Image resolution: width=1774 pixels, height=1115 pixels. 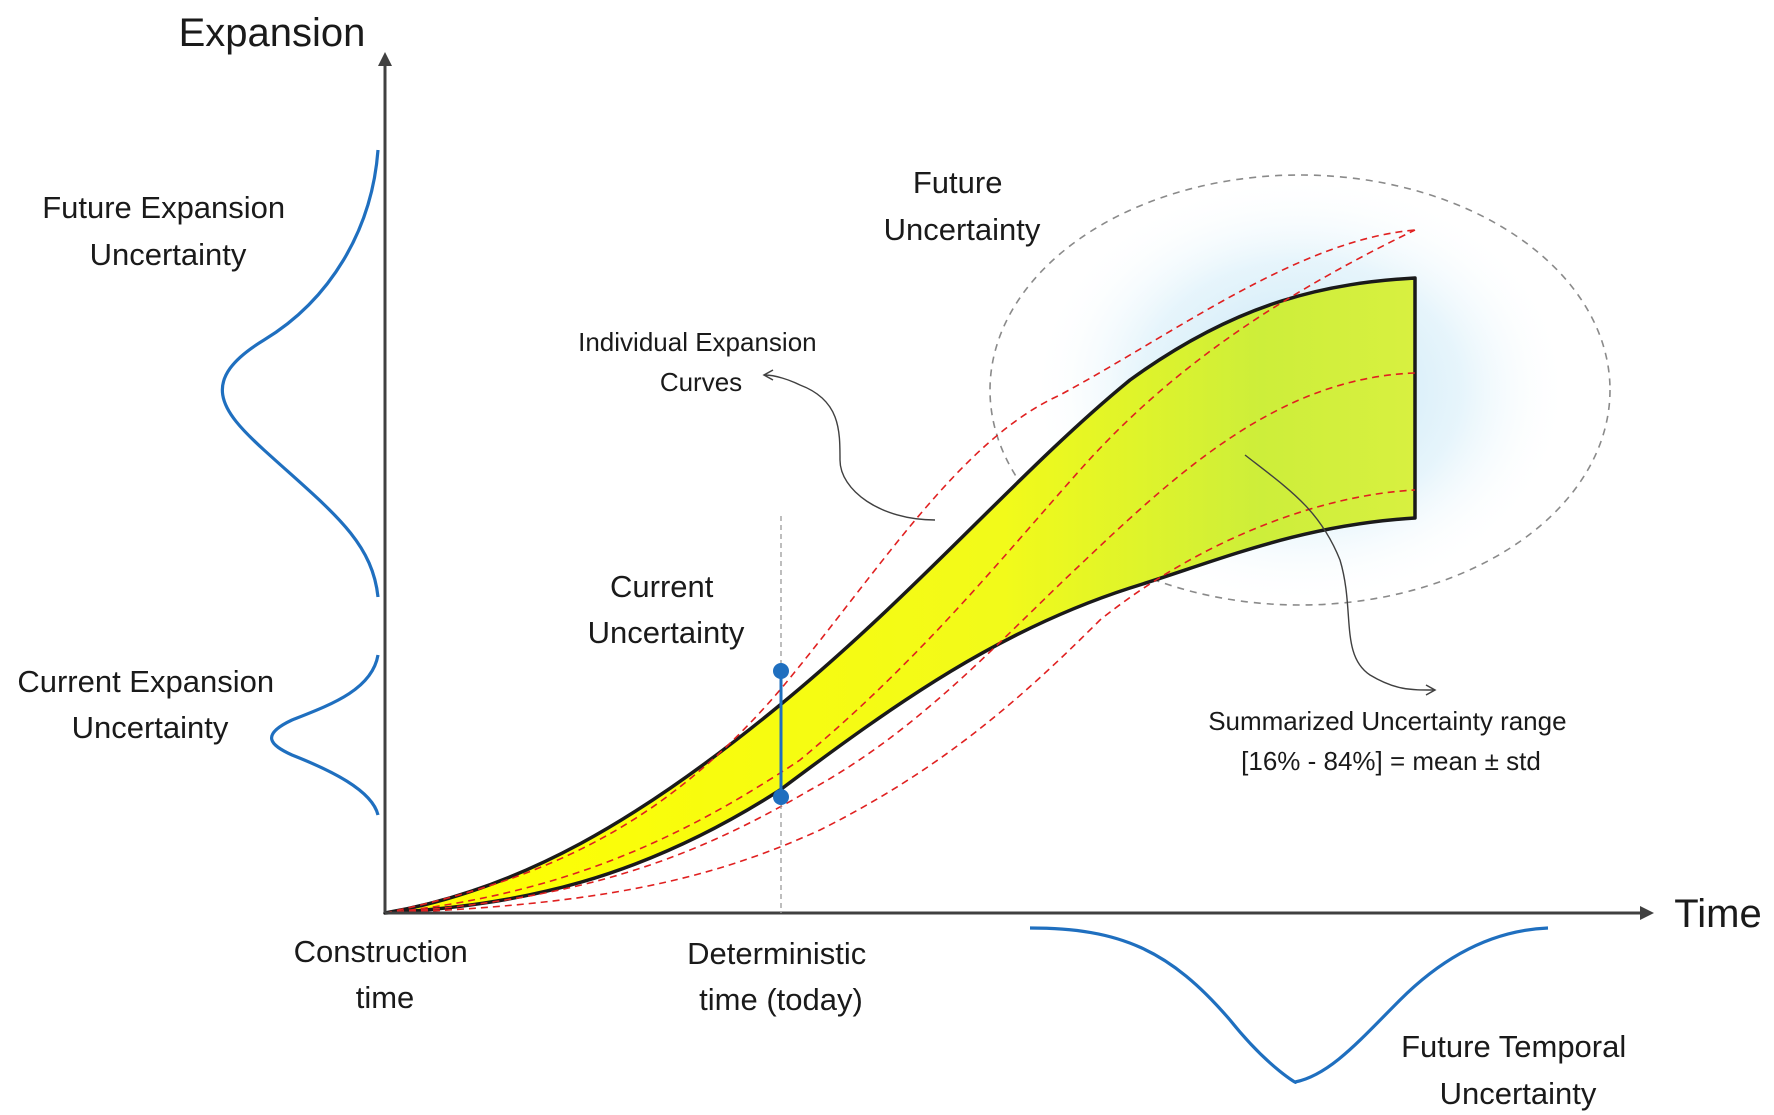 I want to click on future-expansion-uncertainty-line-2: Uncertainty, so click(x=168, y=254).